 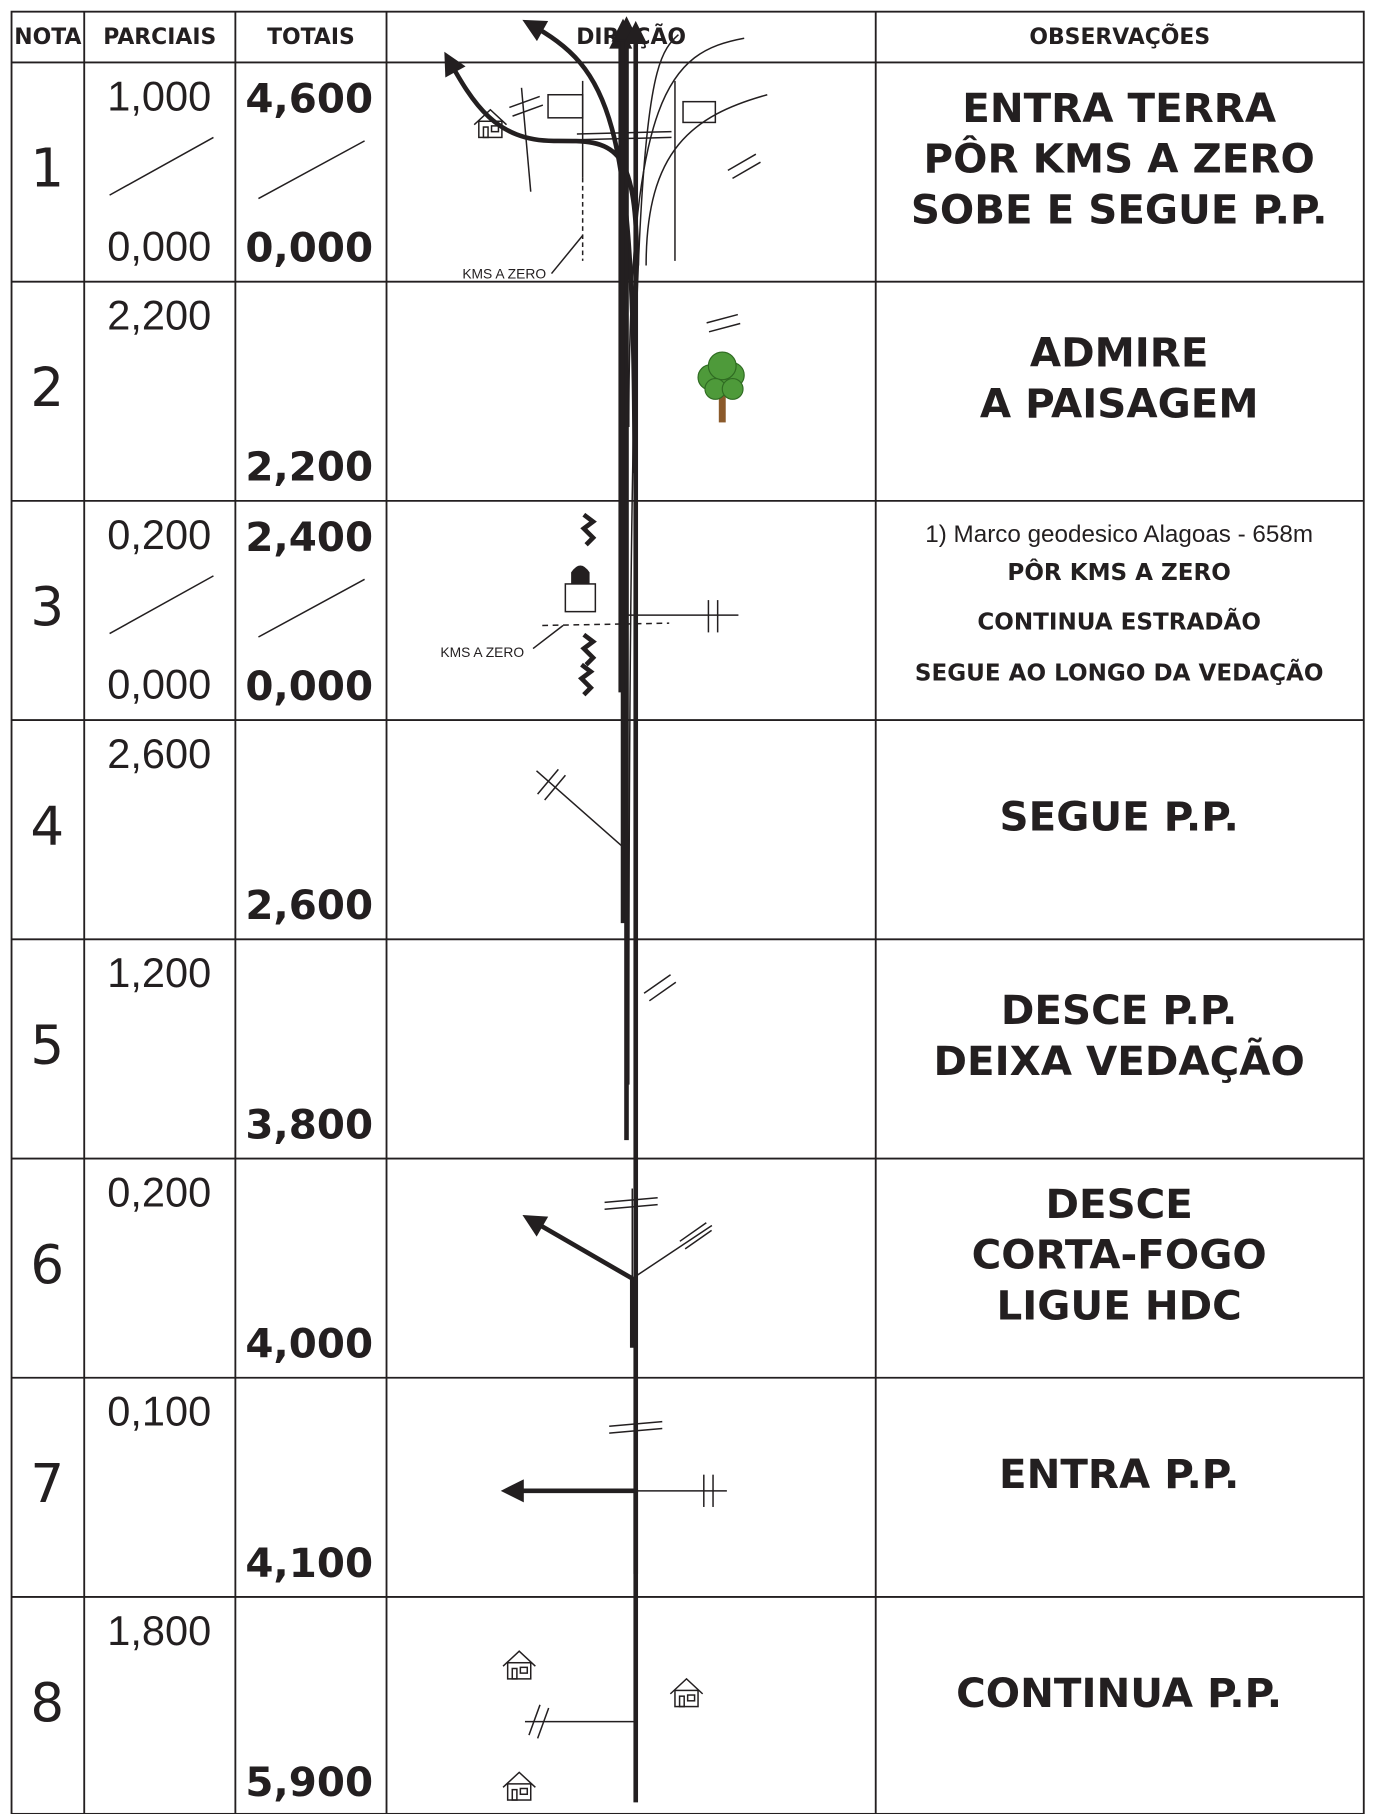 I want to click on nota: 1, so click(x=47, y=169).